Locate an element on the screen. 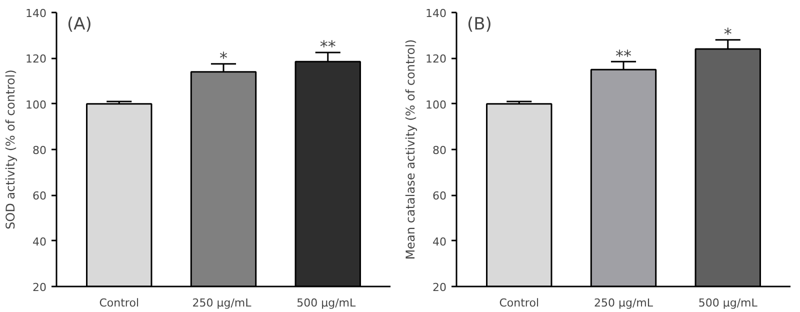 This screenshot has height=312, width=800. annotation: (A) is located at coordinates (79, 24).